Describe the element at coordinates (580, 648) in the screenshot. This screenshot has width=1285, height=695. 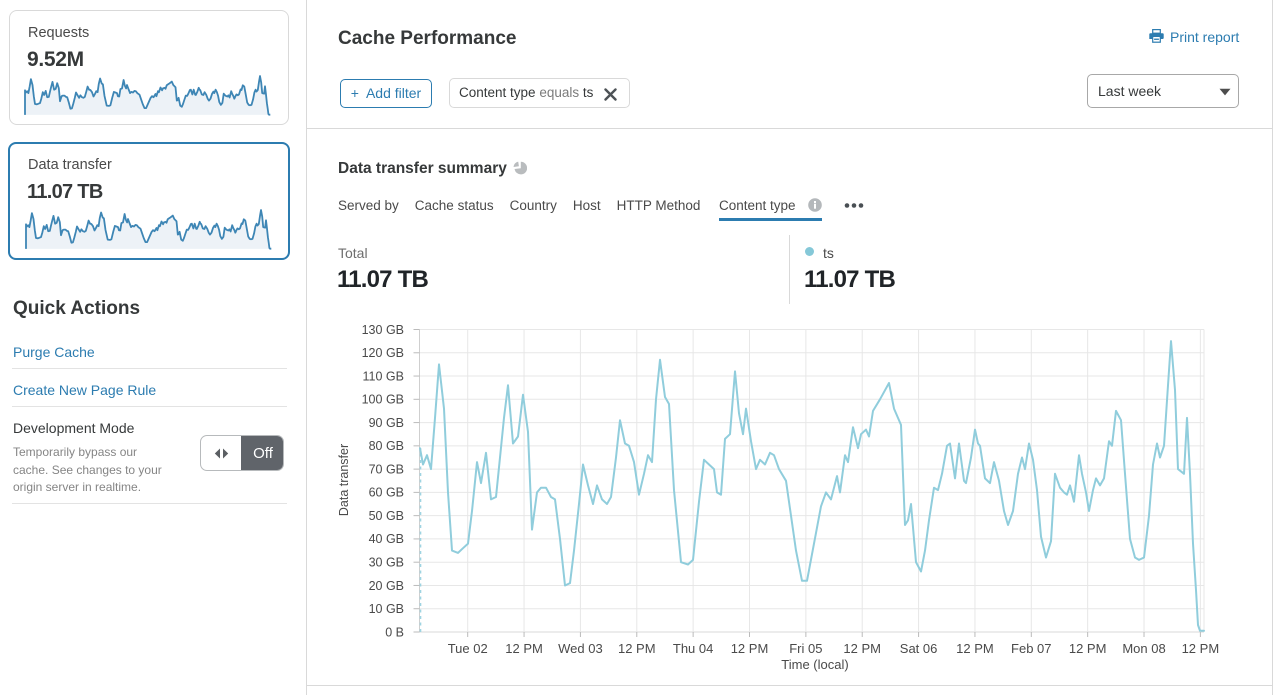
I see `svg-text: Wed 03` at that location.